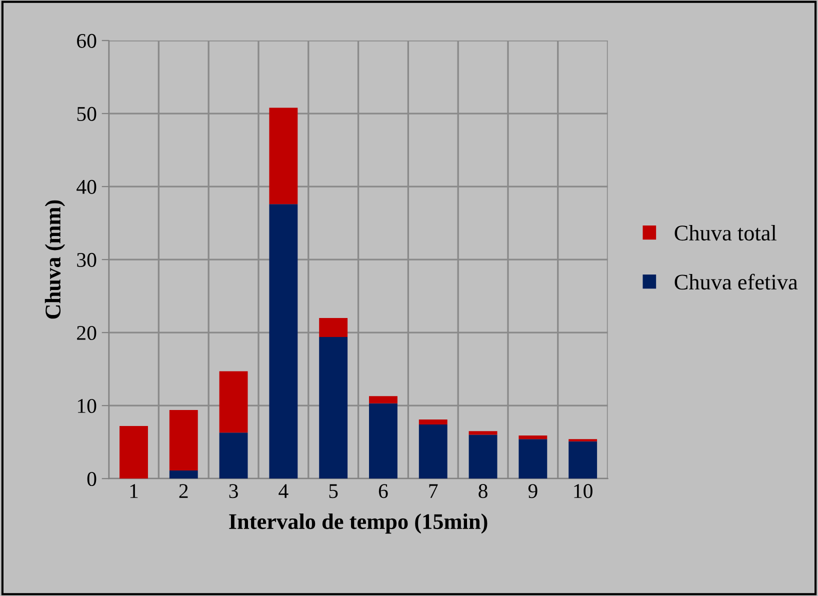 This screenshot has height=596, width=818. Describe the element at coordinates (233, 491) in the screenshot. I see `x-tick-label: 3` at that location.